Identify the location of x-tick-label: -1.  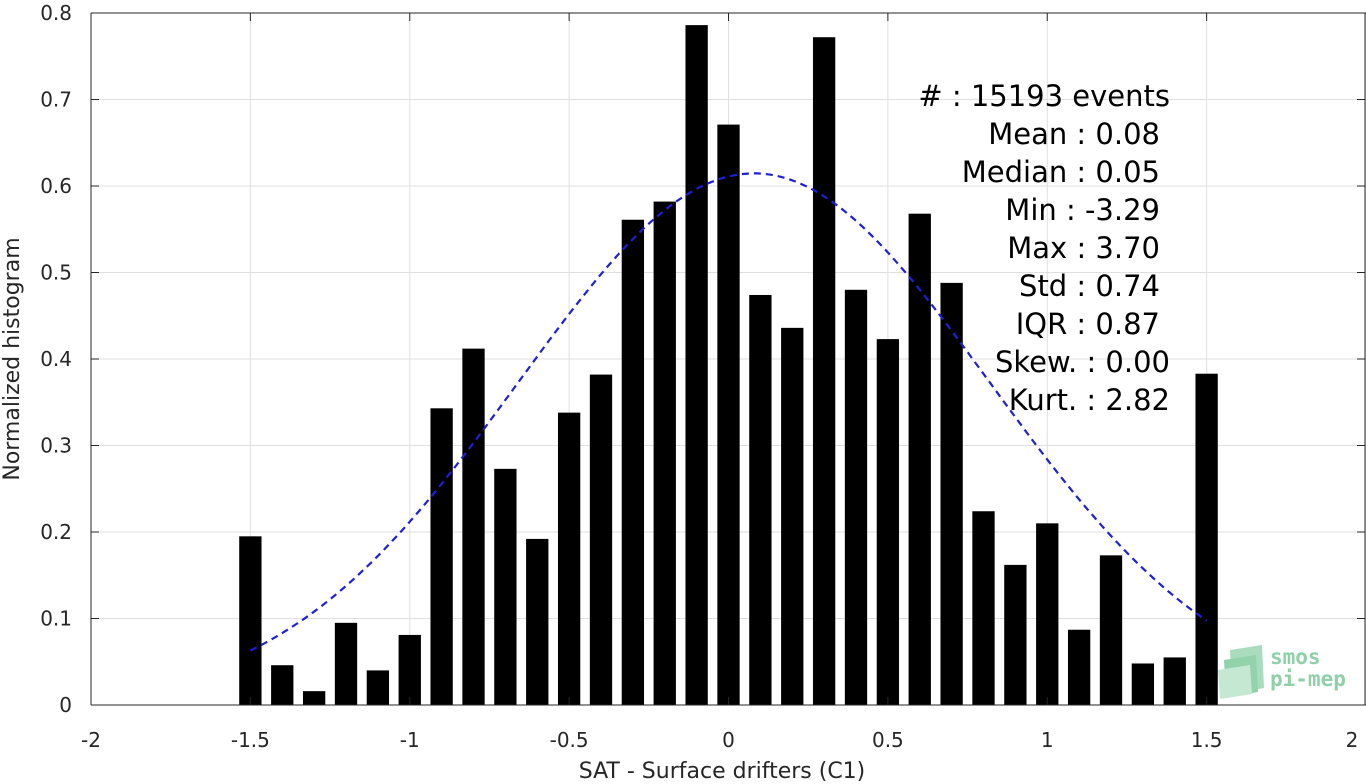
(410, 740).